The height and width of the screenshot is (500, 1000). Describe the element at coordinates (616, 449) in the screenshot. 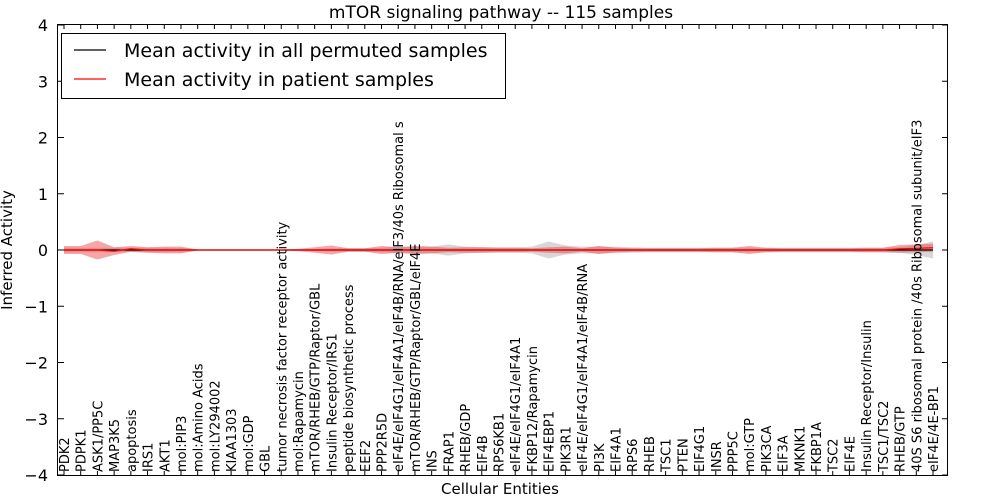

I see `x-category-label: EIF4A1` at that location.